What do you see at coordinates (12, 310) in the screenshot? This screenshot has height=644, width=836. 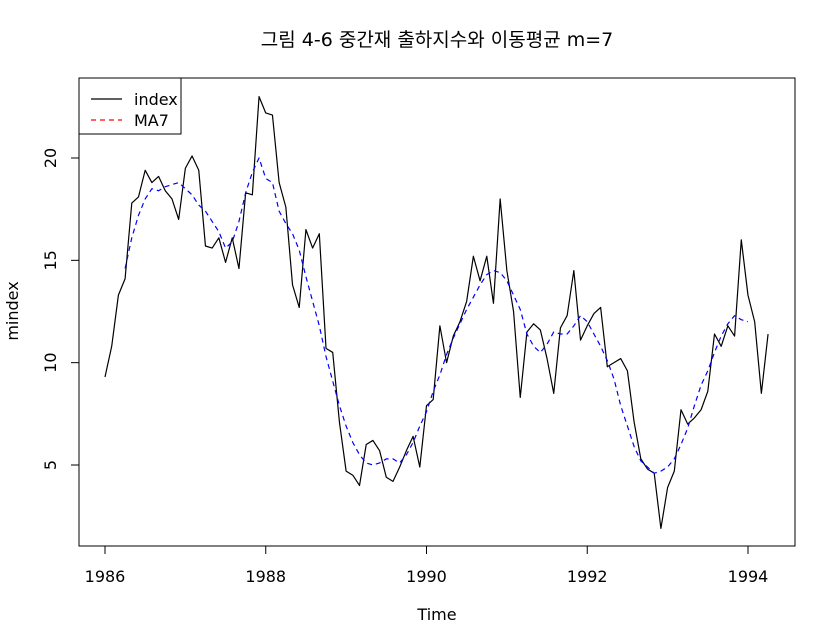 I see `y-axis-label: mindex` at bounding box center [12, 310].